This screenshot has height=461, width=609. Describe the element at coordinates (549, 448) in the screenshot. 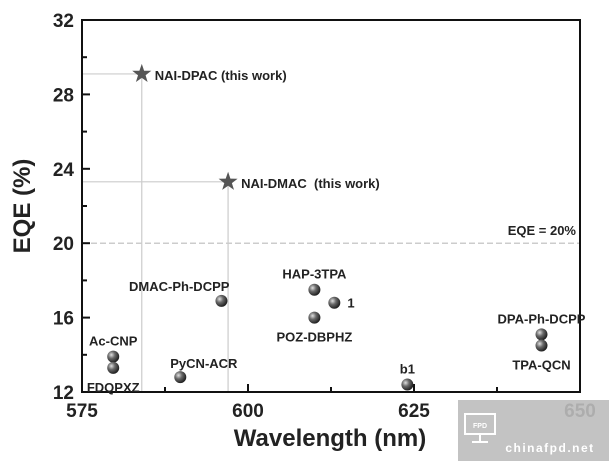

I see `watermark-url: chinafpd.net` at that location.